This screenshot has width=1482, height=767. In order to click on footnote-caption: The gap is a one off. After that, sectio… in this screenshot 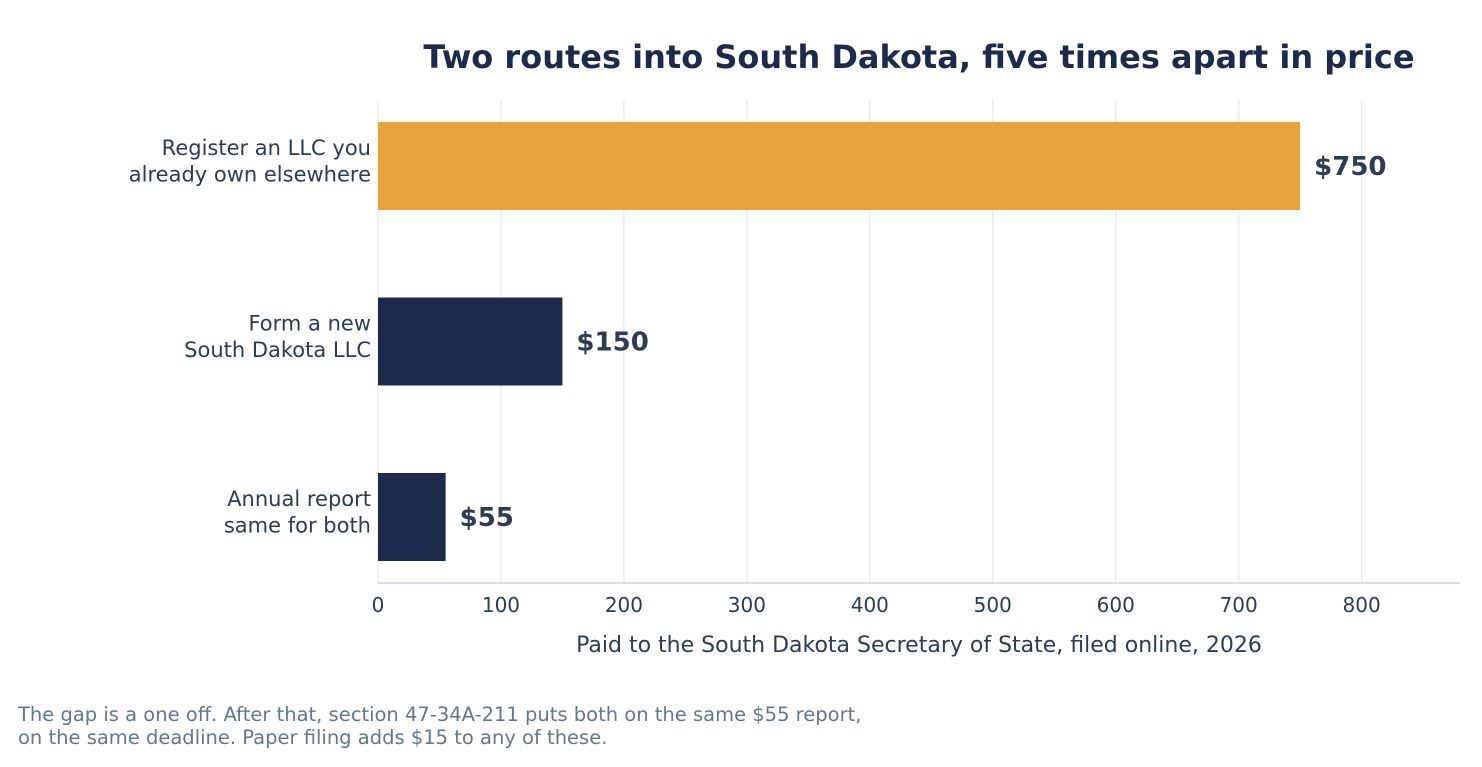, I will do `click(518, 726)`.